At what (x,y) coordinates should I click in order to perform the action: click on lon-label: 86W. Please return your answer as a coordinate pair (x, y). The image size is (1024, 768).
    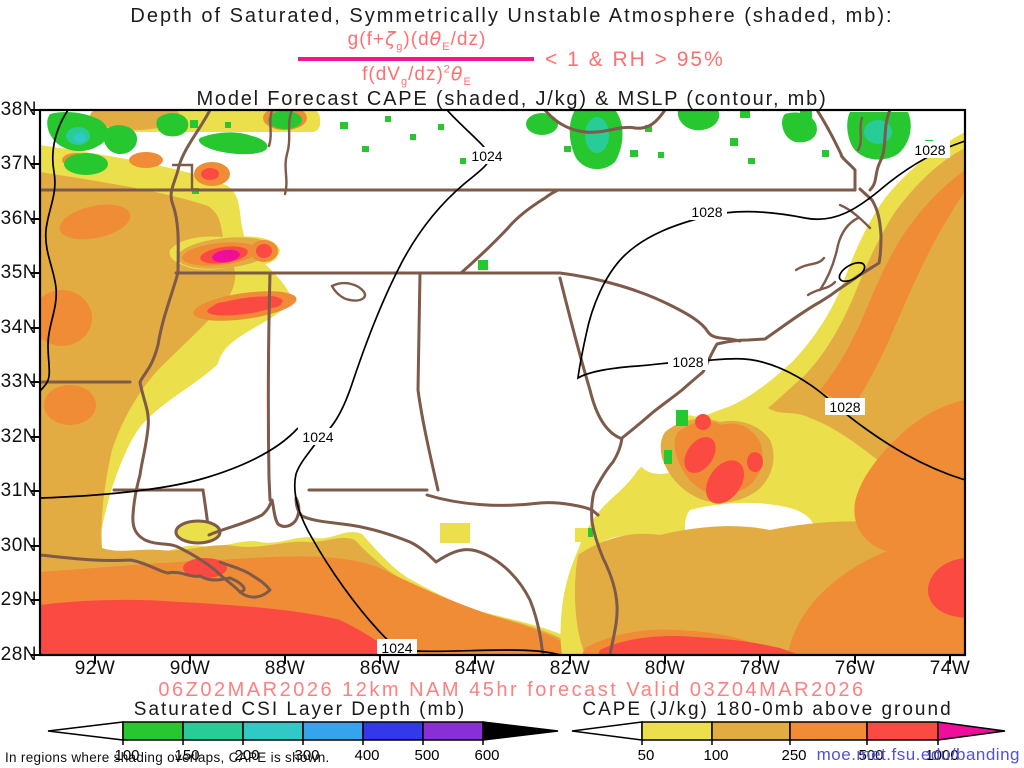
    Looking at the image, I should click on (380, 668).